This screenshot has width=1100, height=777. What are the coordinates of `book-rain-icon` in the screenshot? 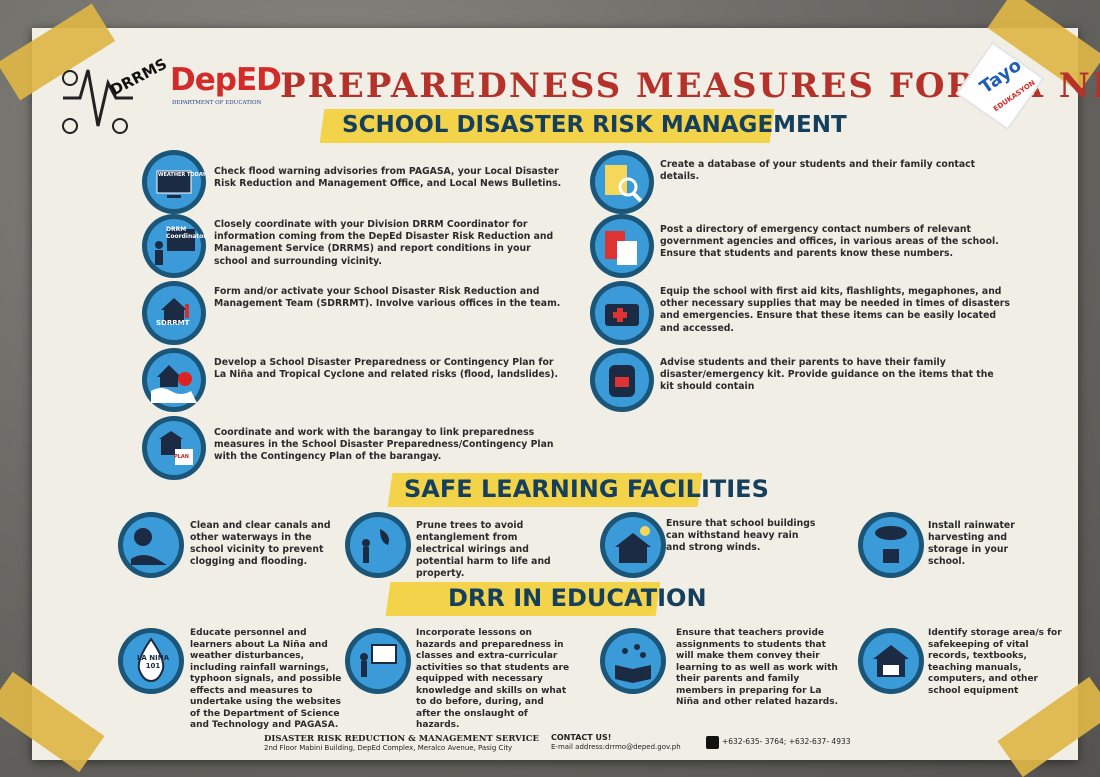 It's located at (633, 661).